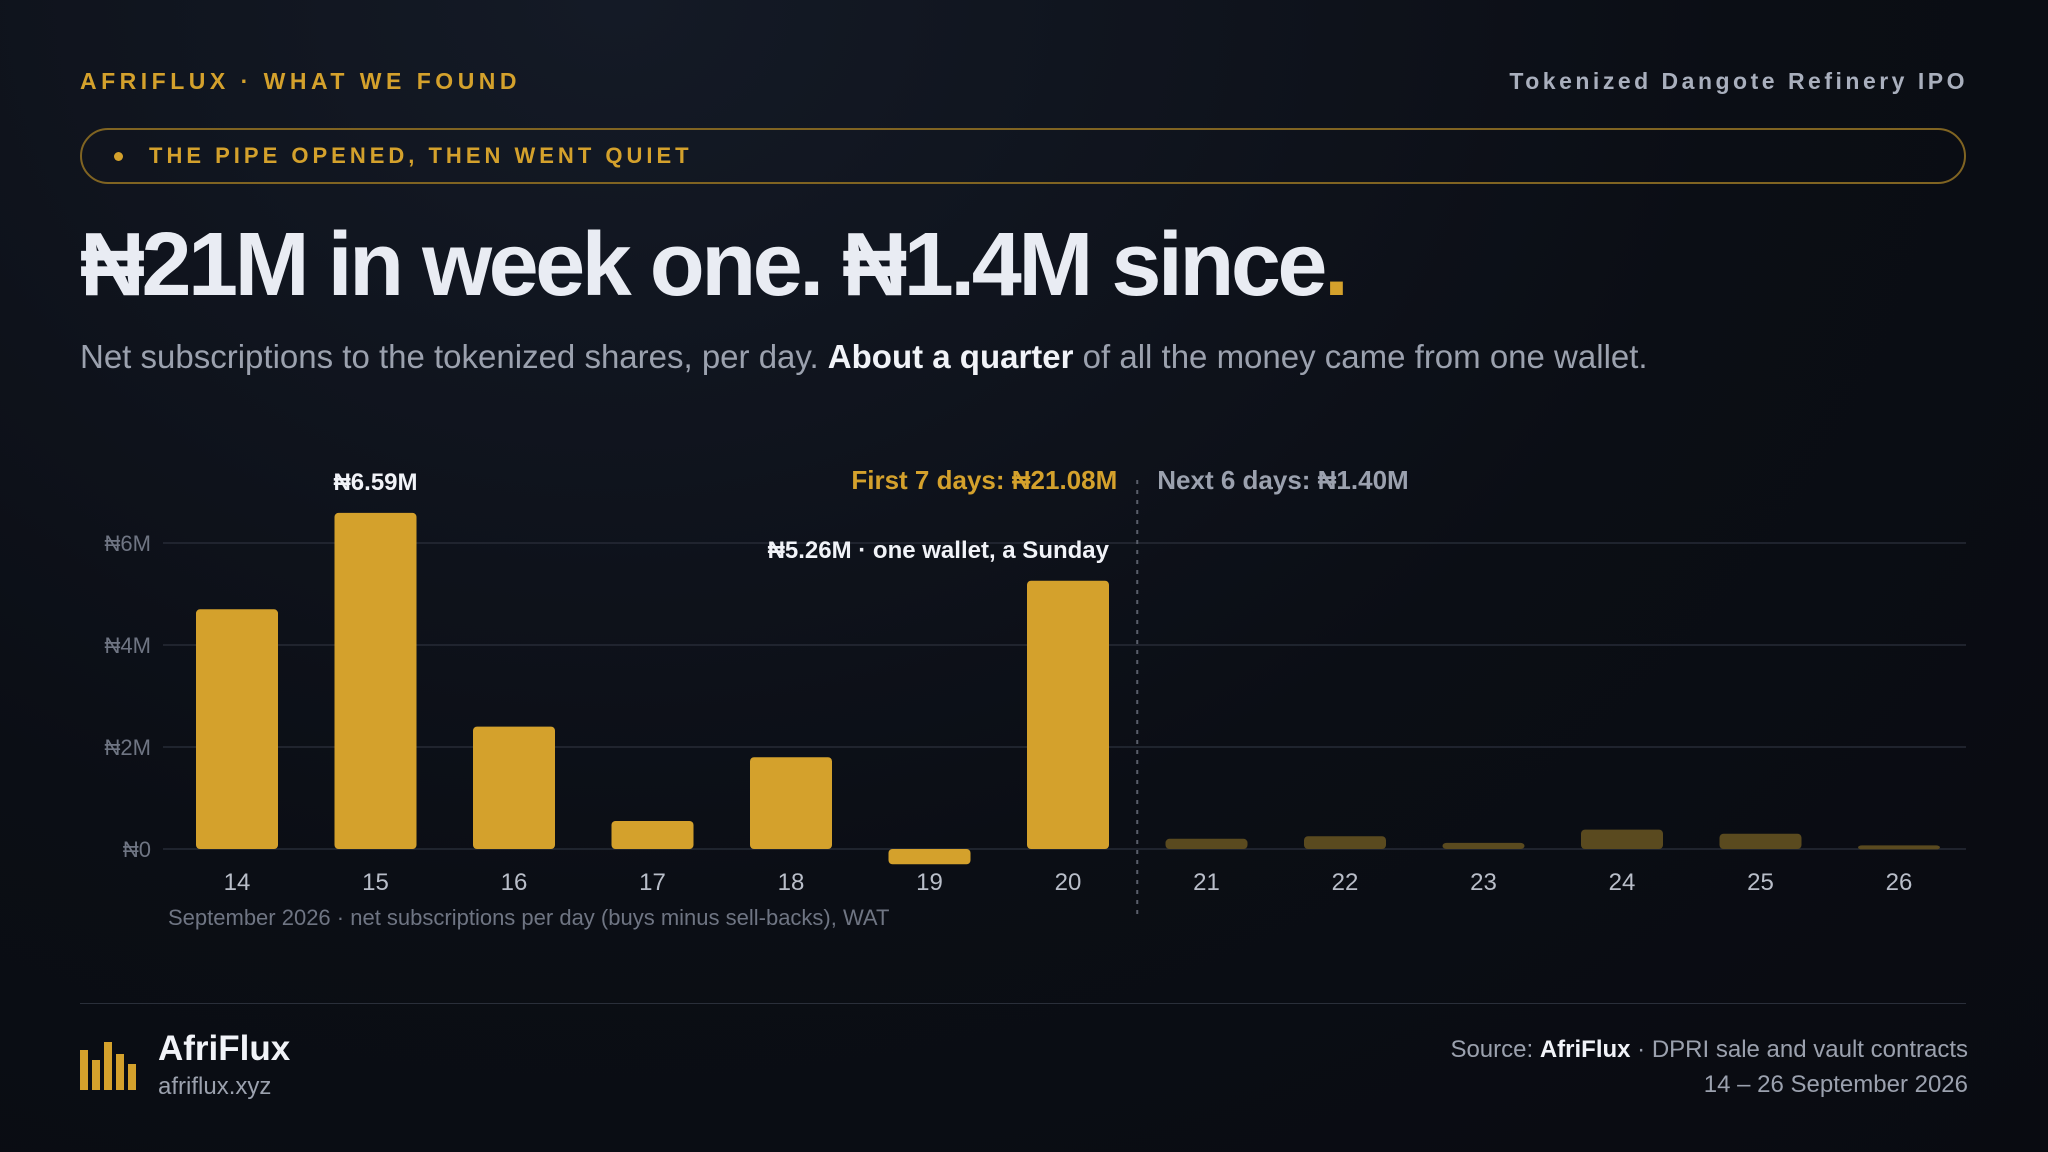 The image size is (2048, 1152). What do you see at coordinates (224, 1048) in the screenshot?
I see `brand-name: AfriFlux` at bounding box center [224, 1048].